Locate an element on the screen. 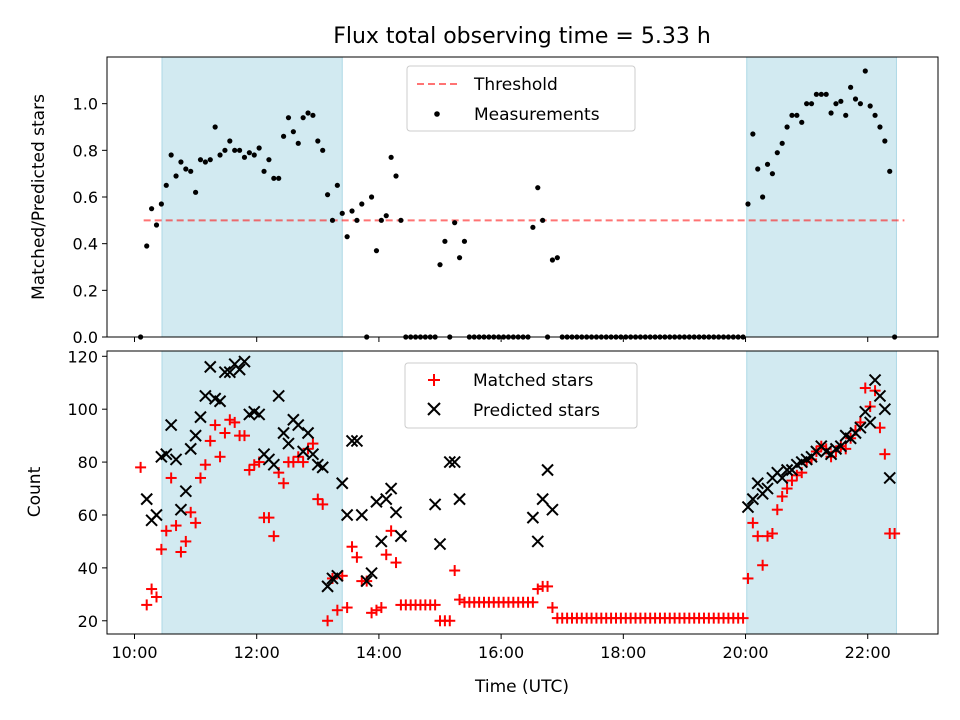 The image size is (960, 720). top-shaded-region is located at coordinates (821, 197).